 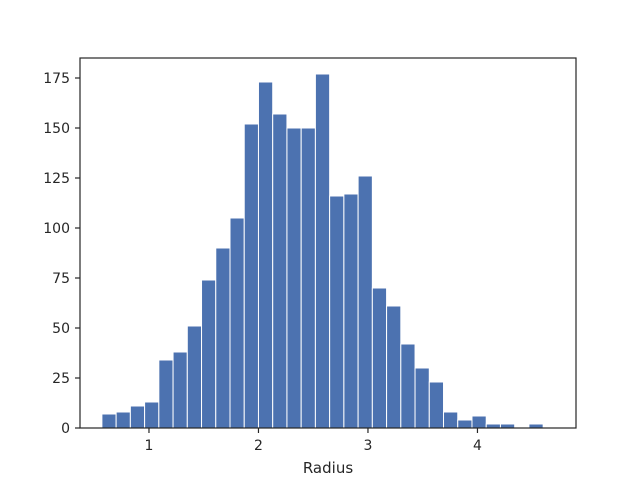 What do you see at coordinates (61, 279) in the screenshot?
I see `y-tick-label: 75` at bounding box center [61, 279].